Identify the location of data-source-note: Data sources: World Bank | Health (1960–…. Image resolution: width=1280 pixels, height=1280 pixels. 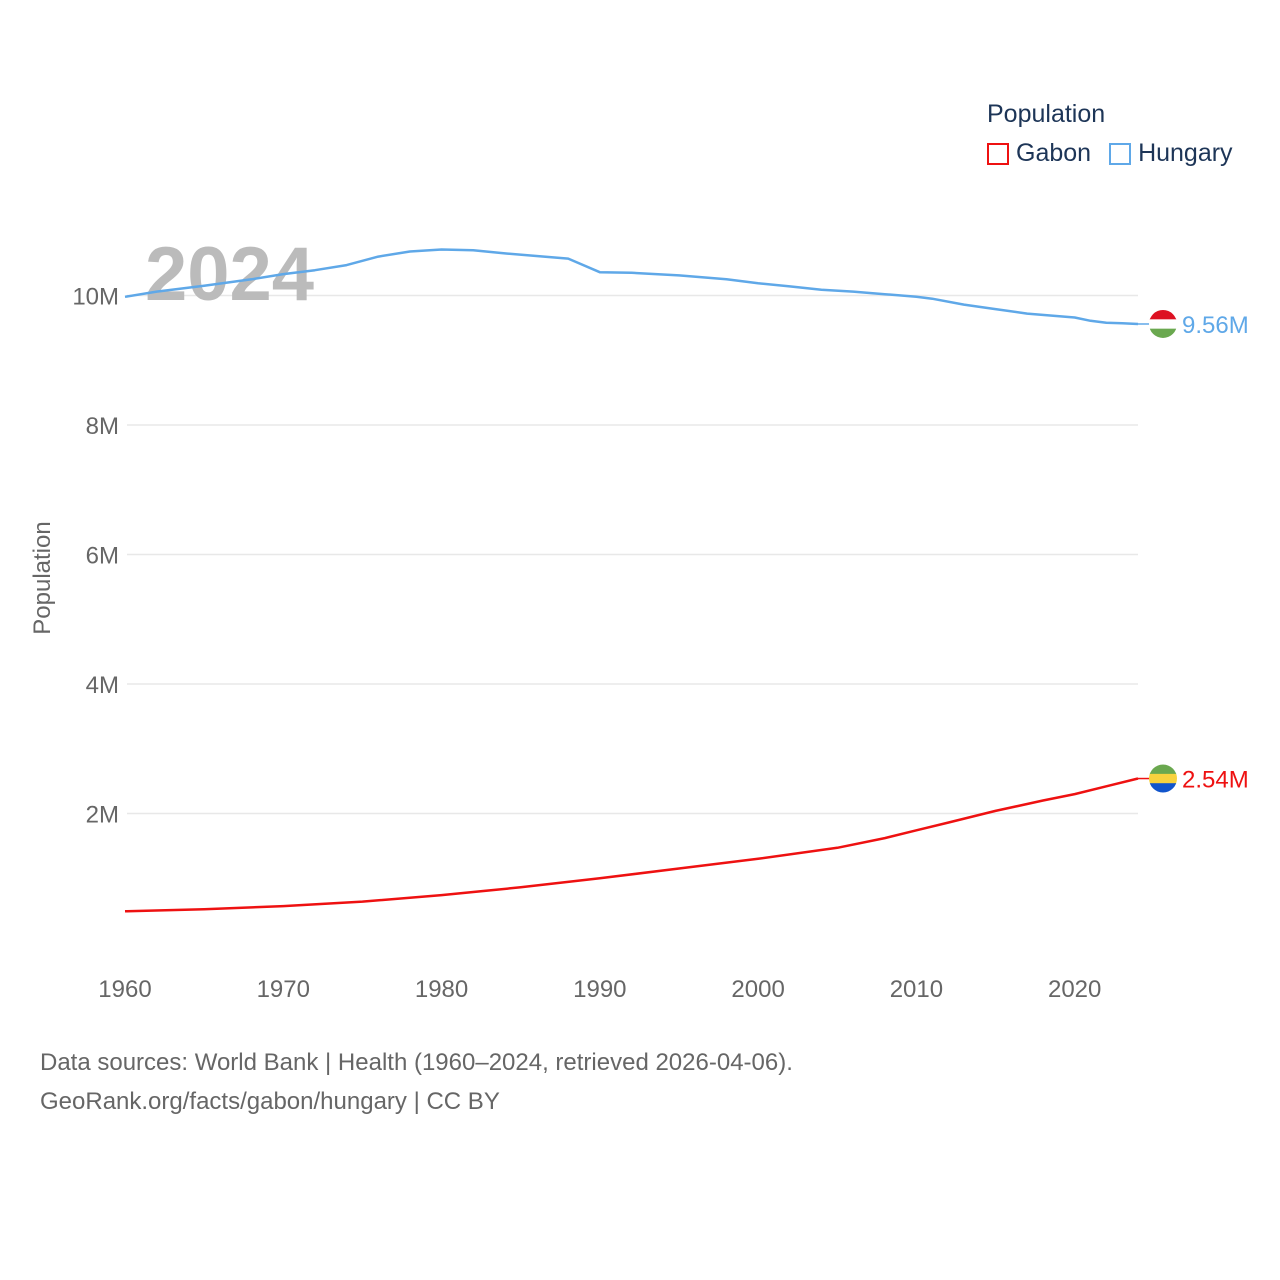
(416, 1062).